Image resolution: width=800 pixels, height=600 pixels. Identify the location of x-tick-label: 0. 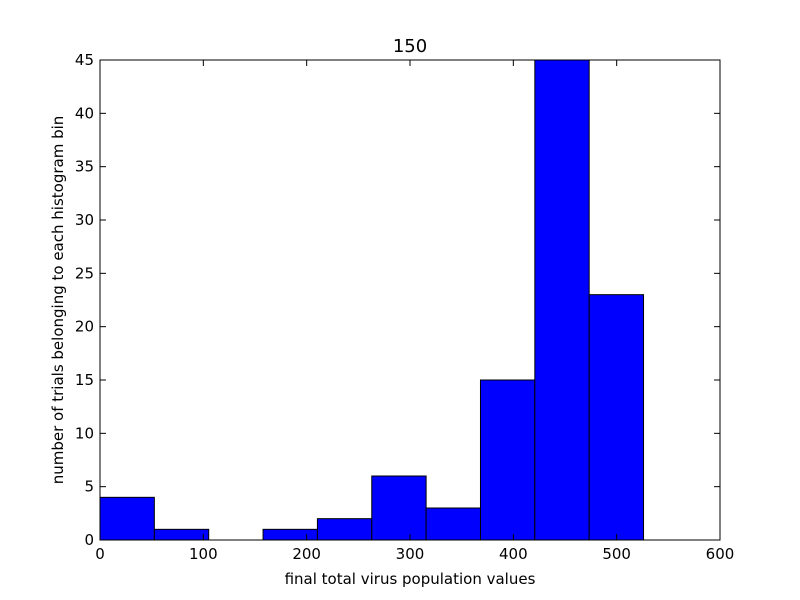
(100, 554).